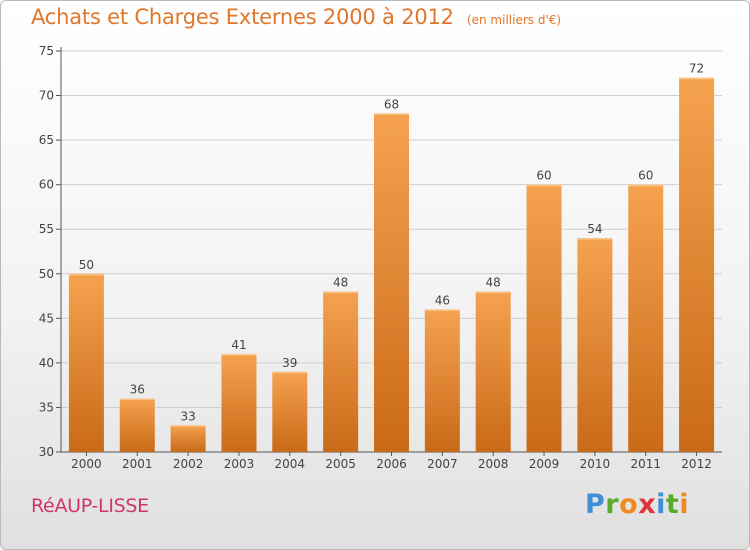  I want to click on bar-2002, so click(188, 438).